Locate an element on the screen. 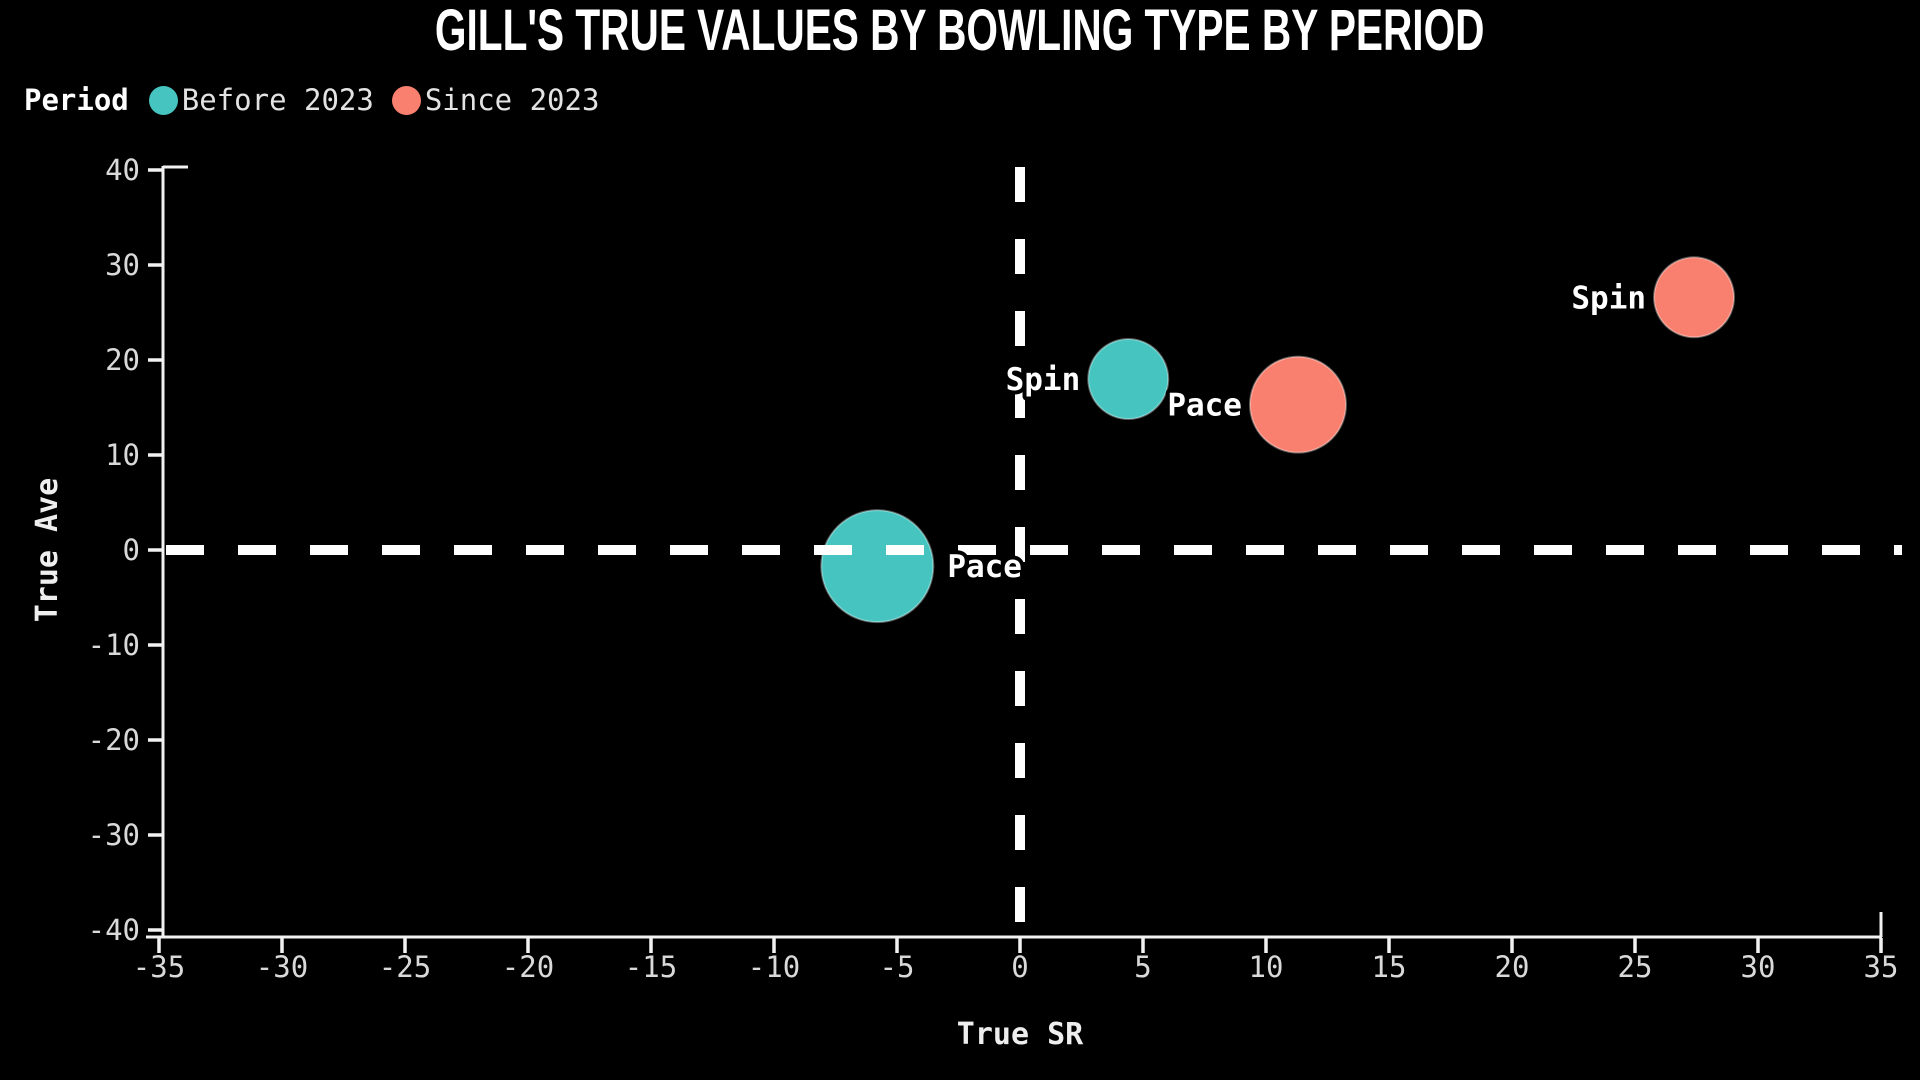 Image resolution: width=1920 pixels, height=1080 pixels. x-tick-label: 30 is located at coordinates (1758, 967).